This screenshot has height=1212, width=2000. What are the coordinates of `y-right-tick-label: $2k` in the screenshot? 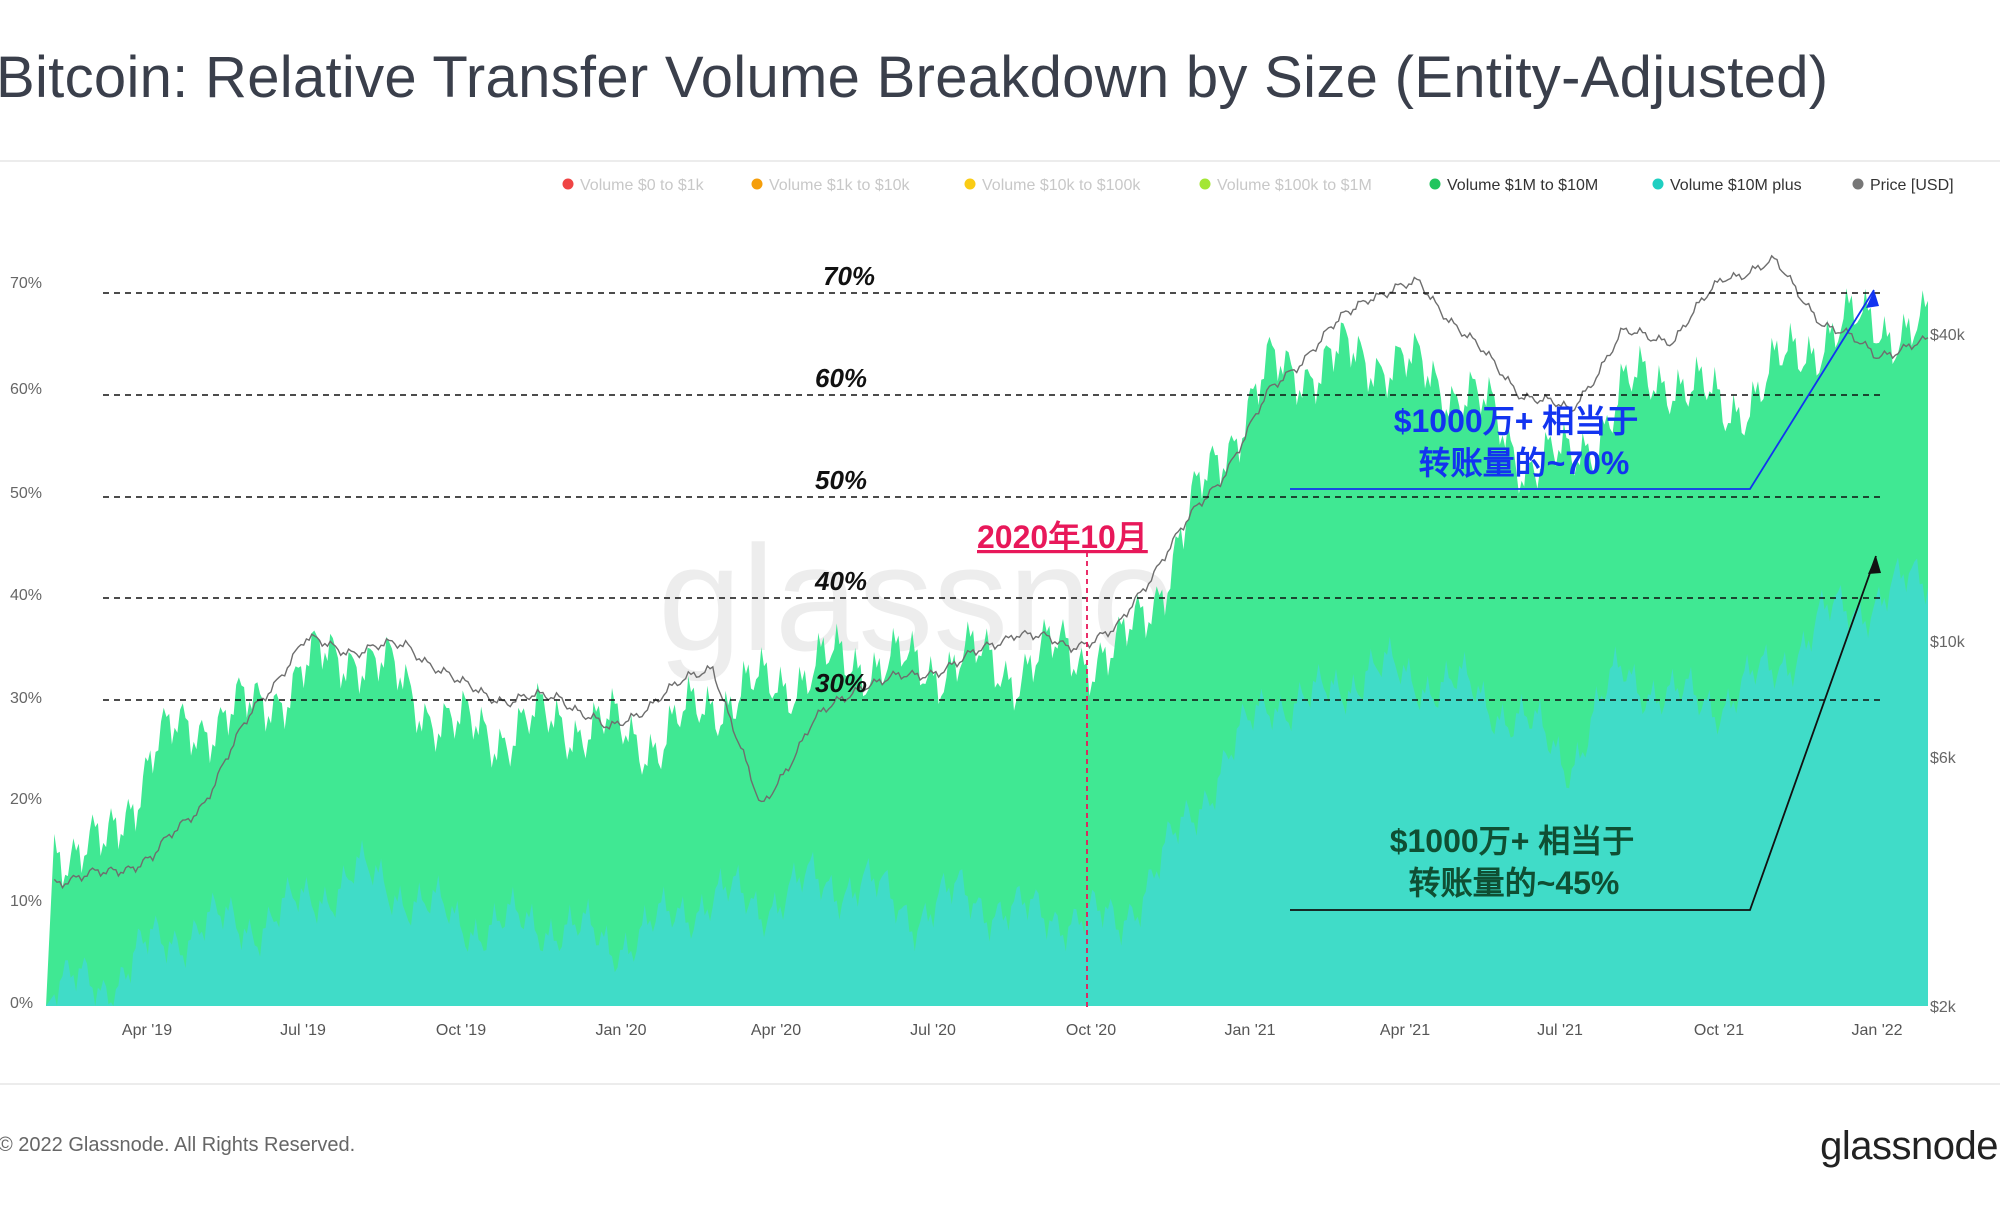 It's located at (1943, 1007).